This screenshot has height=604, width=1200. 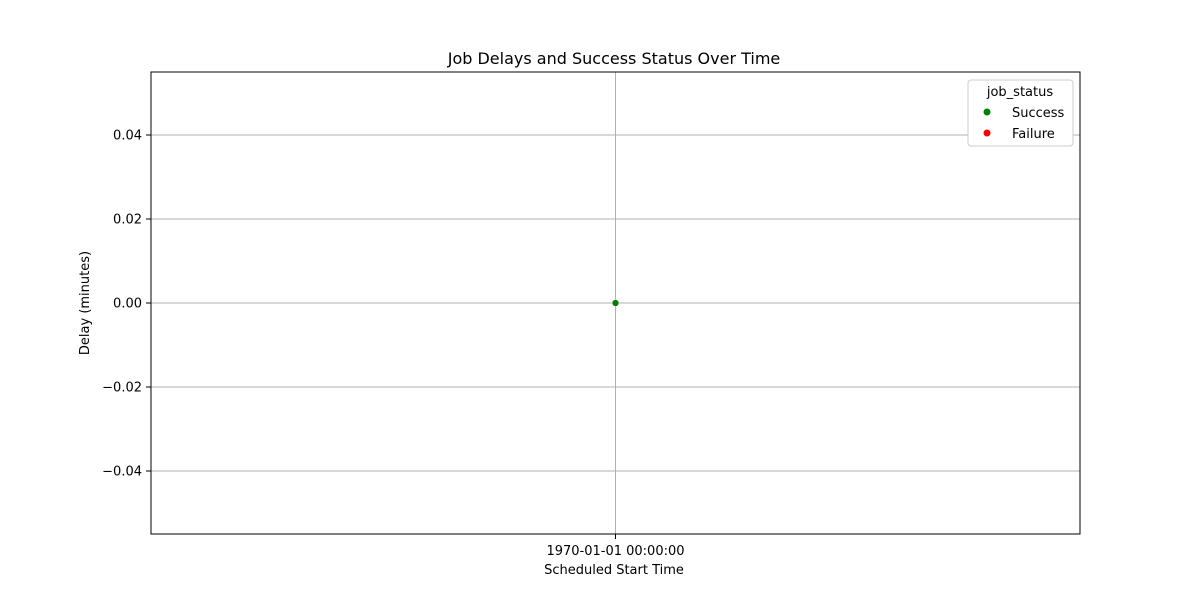 I want to click on y-ticks: 0.04 0.02 0.00 −0.02 −0.04, so click(x=126, y=304).